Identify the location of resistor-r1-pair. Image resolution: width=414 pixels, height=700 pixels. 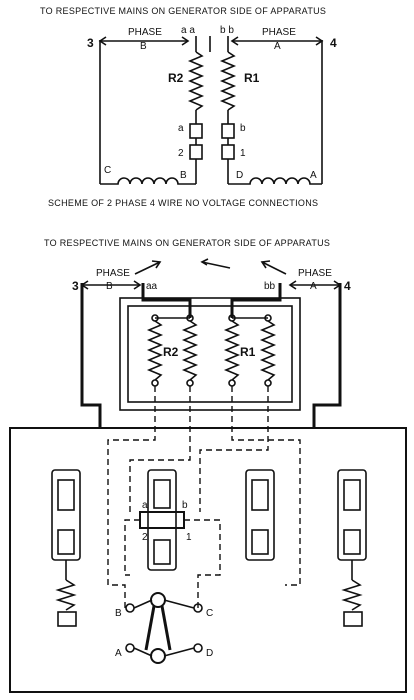
(250, 350).